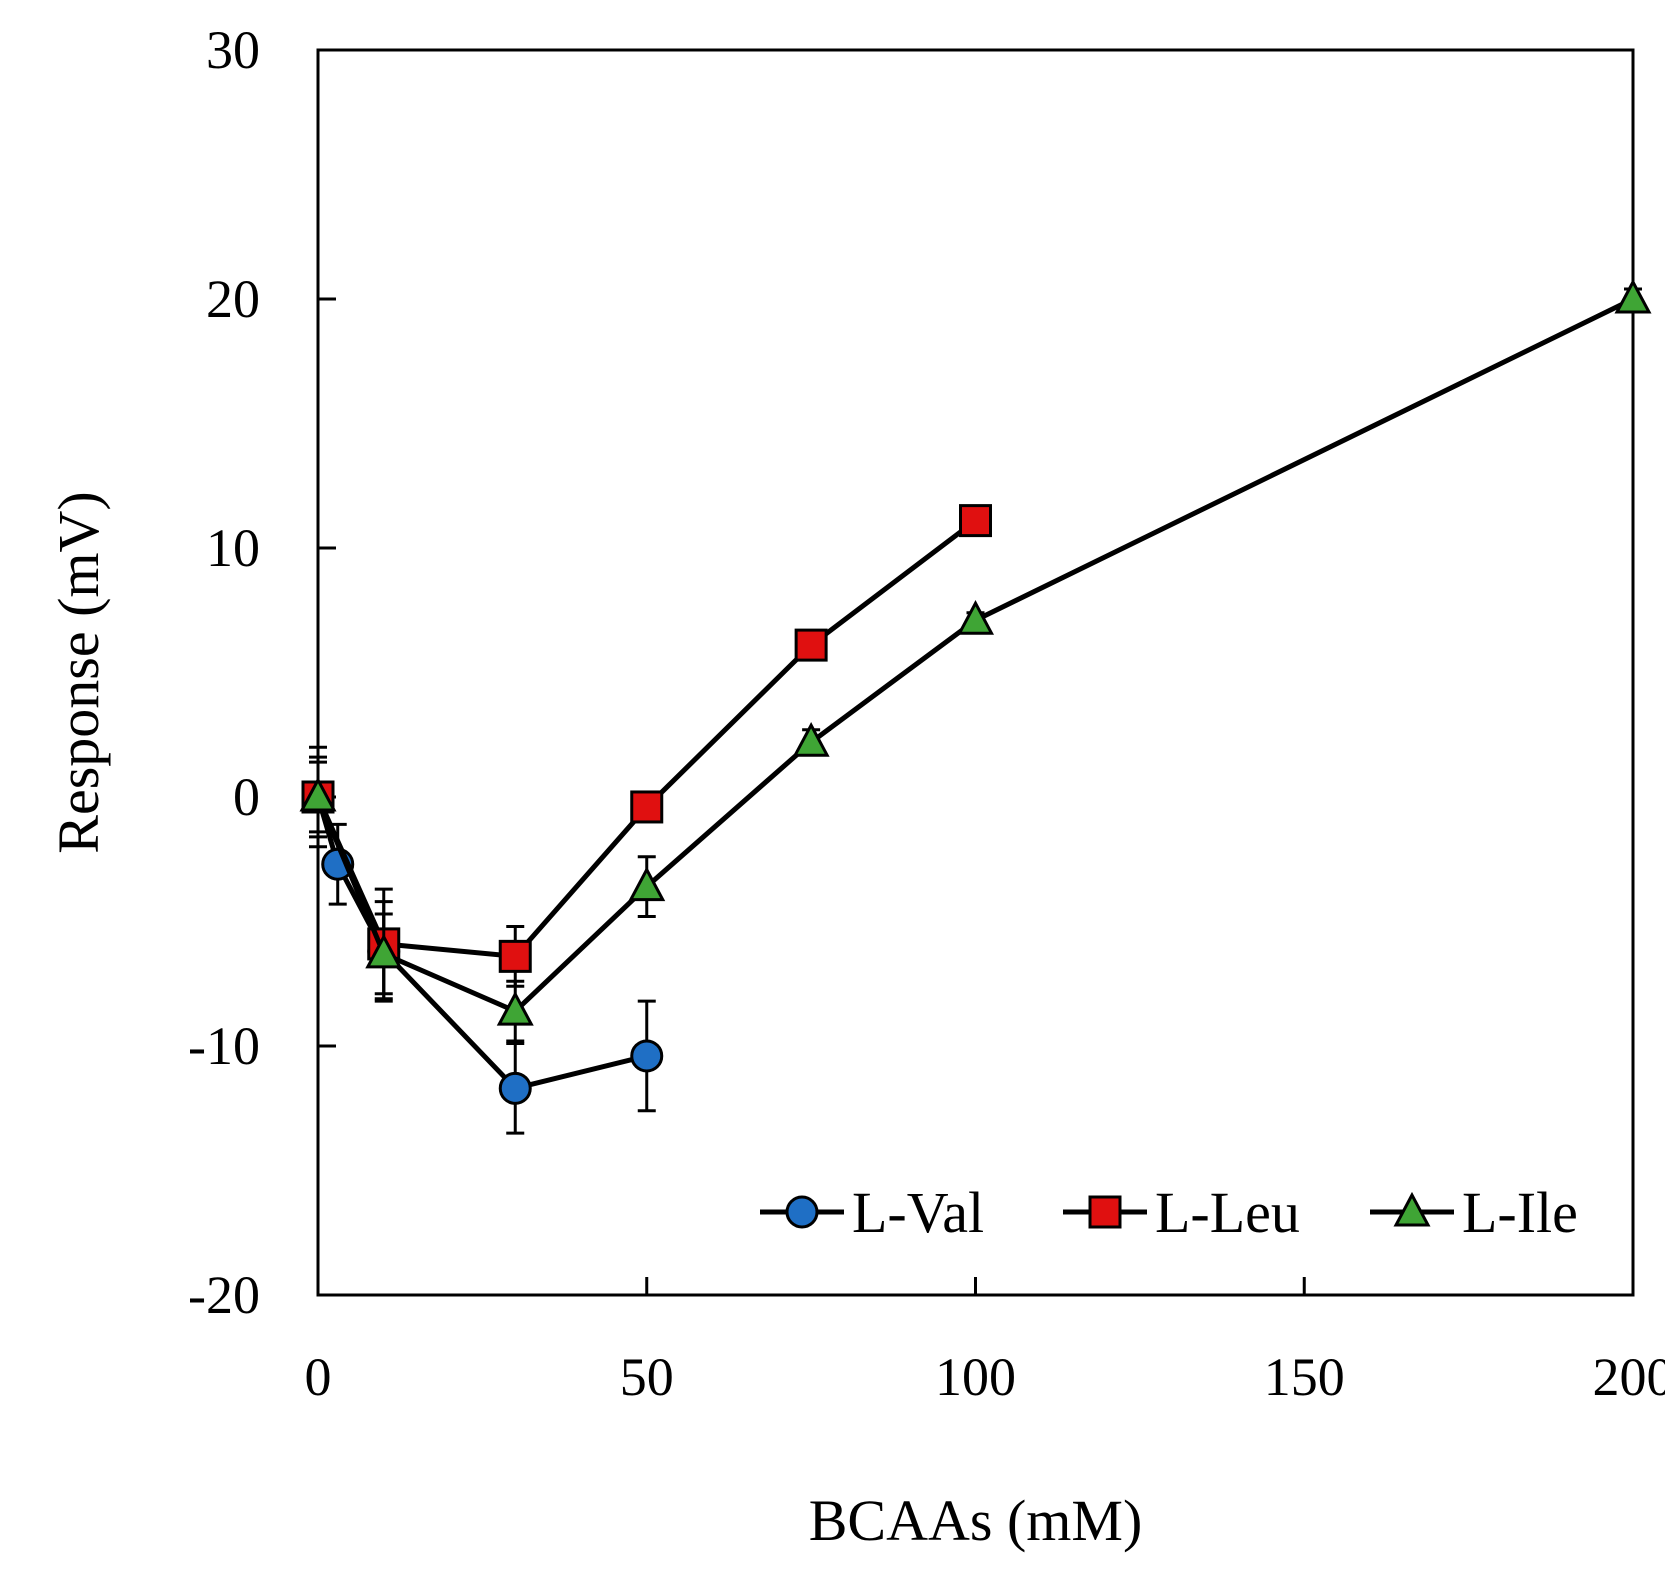 The width and height of the screenshot is (1665, 1577). I want to click on x-tick-label: 200, so click(1629, 1377).